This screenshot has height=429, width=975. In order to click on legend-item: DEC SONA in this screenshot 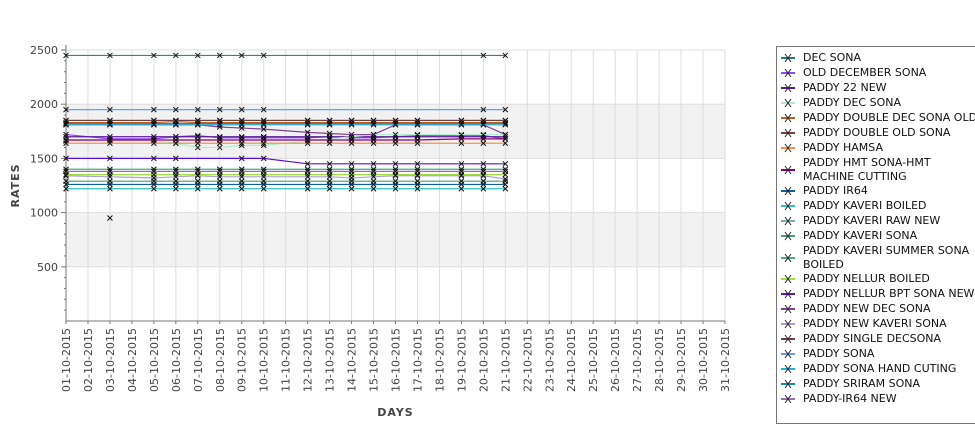, I will do `click(878, 58)`.